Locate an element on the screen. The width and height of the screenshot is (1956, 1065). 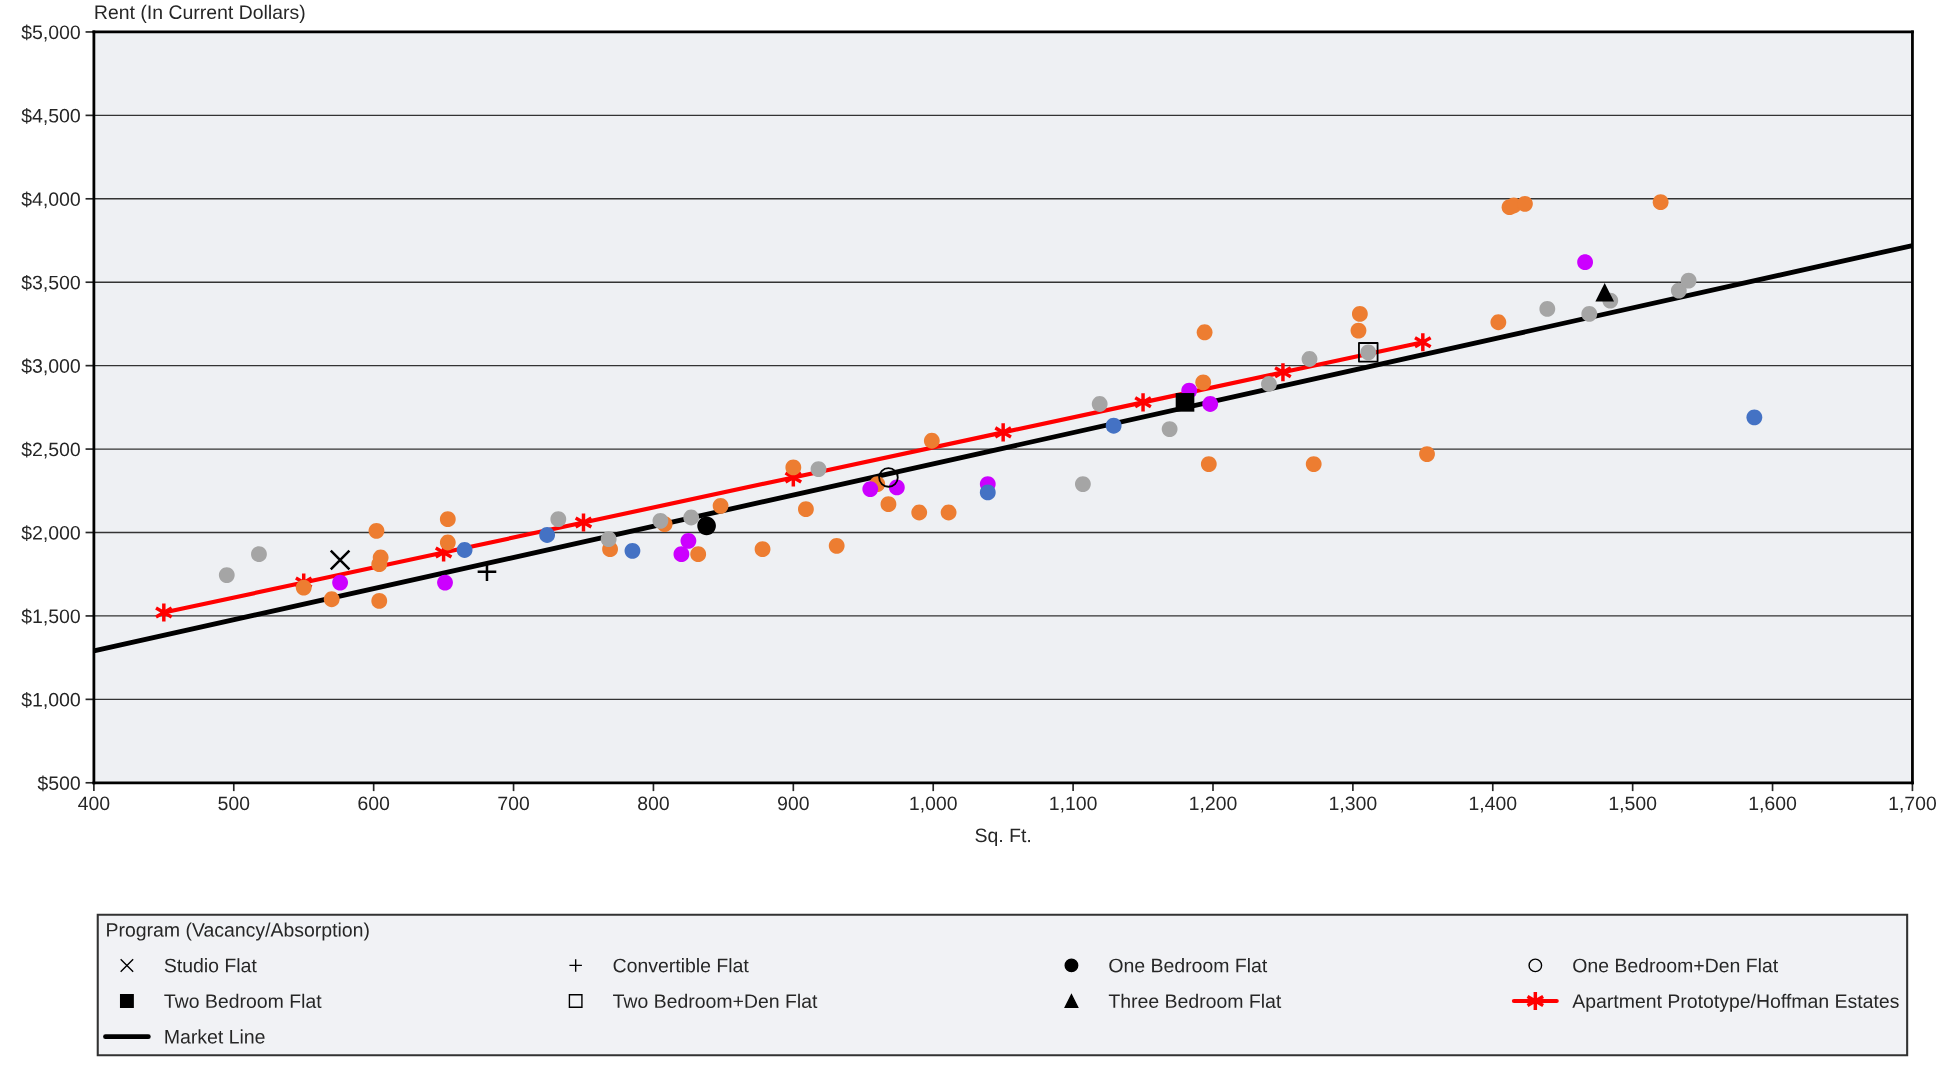
x-tick-label: 1,300 is located at coordinates (1353, 804).